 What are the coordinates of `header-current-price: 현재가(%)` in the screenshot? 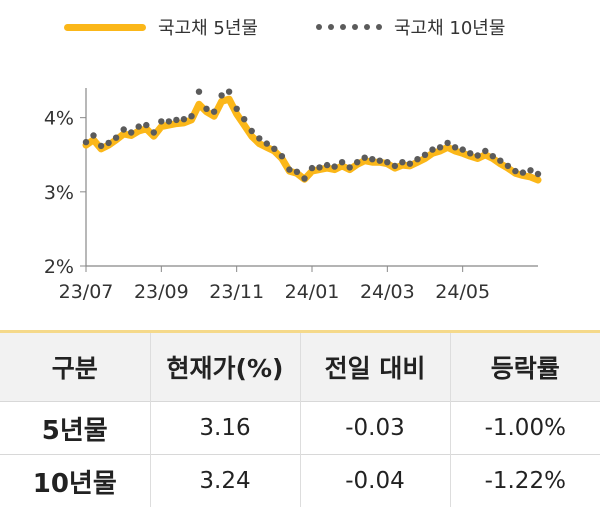 It's located at (225, 367).